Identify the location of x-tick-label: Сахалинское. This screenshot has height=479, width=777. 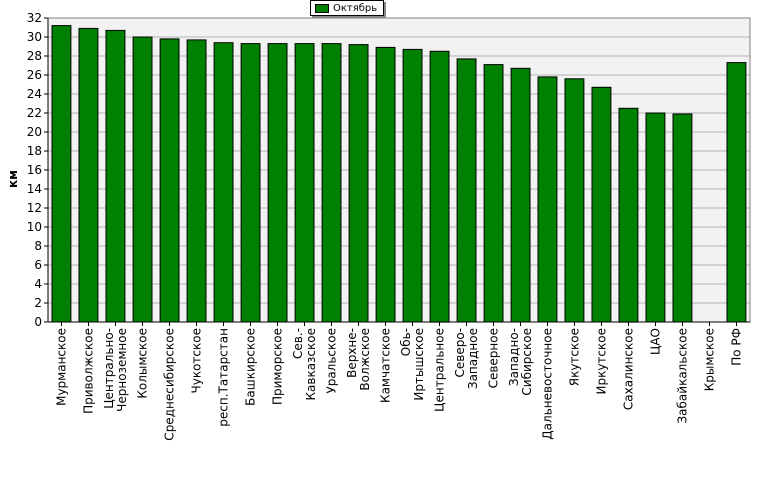
(629, 369).